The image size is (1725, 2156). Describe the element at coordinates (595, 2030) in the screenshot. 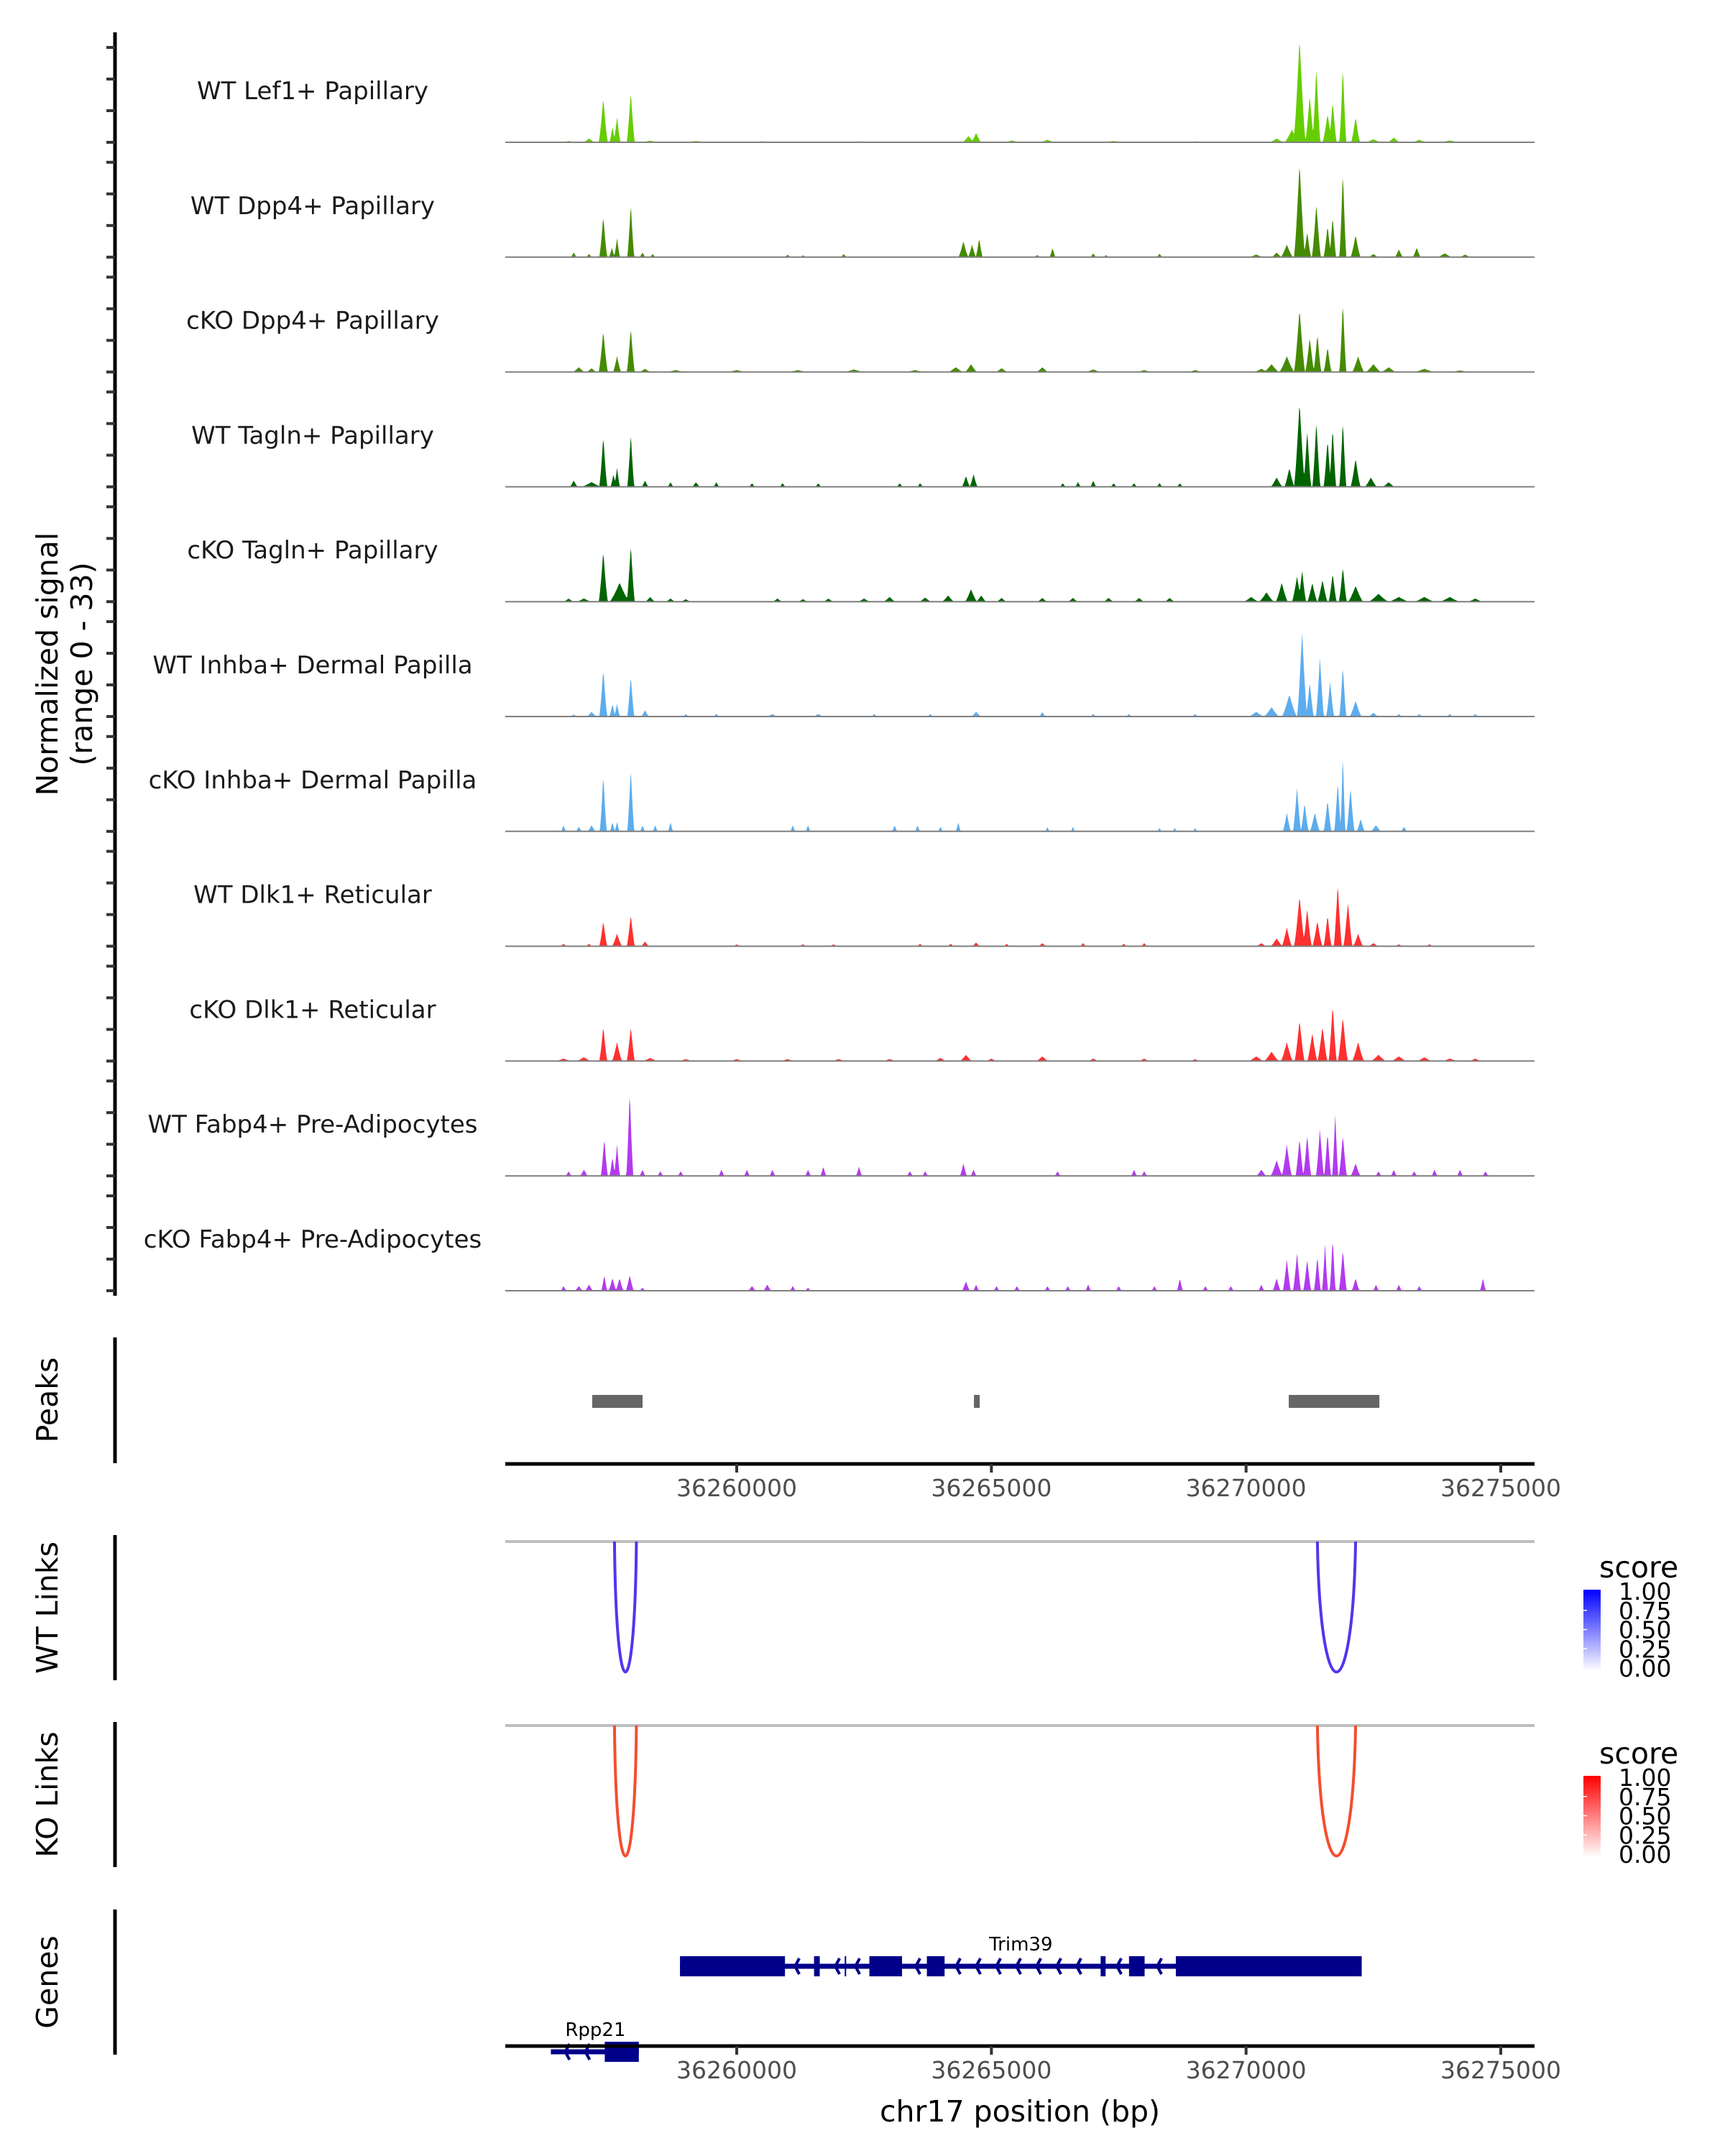

I see `gene-name-label: Rpp21` at that location.